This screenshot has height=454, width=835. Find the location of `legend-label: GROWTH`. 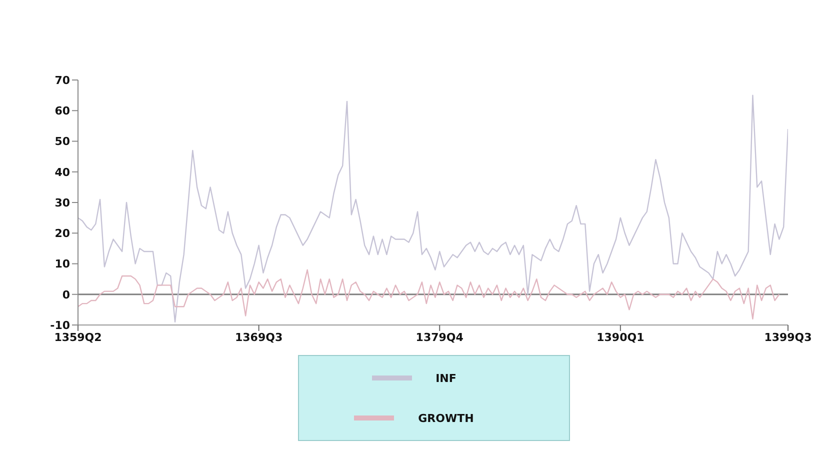

legend-label: GROWTH is located at coordinates (446, 419).